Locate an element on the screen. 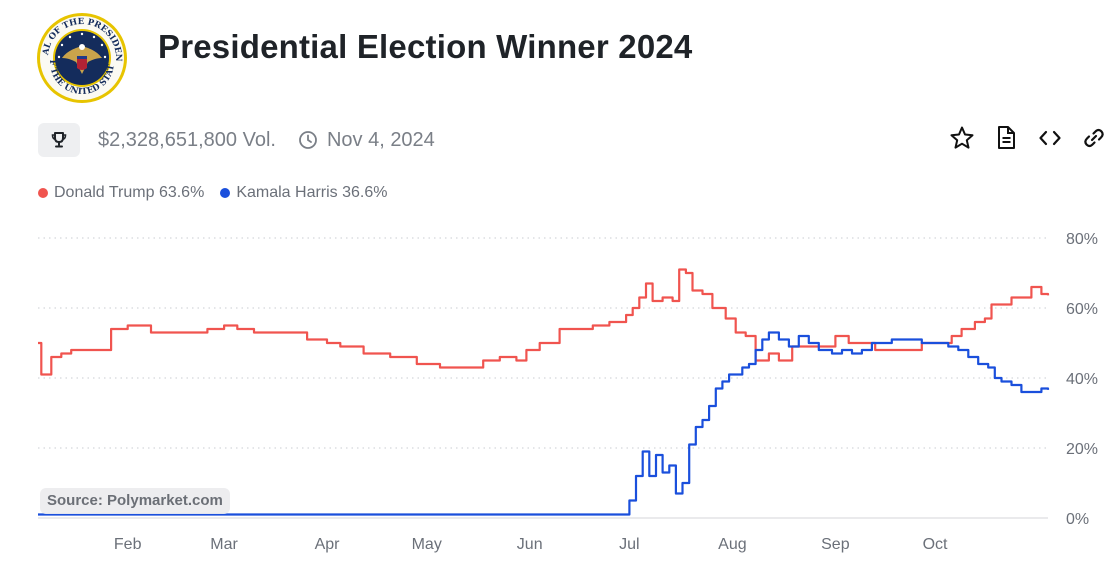 The width and height of the screenshot is (1114, 564). market-meta: $2,328,651,800 Vol. Nov 4, 2024 is located at coordinates (236, 140).